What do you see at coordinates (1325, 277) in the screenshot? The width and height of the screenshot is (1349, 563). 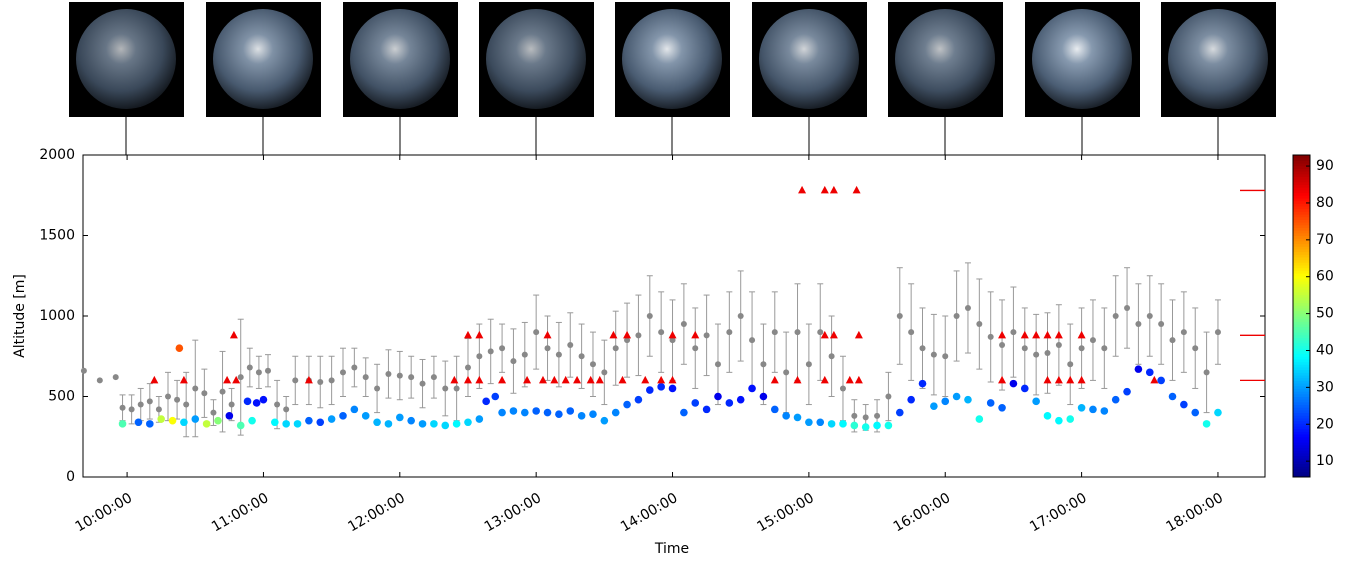 I see `colorbar-tick-label: 60` at bounding box center [1325, 277].